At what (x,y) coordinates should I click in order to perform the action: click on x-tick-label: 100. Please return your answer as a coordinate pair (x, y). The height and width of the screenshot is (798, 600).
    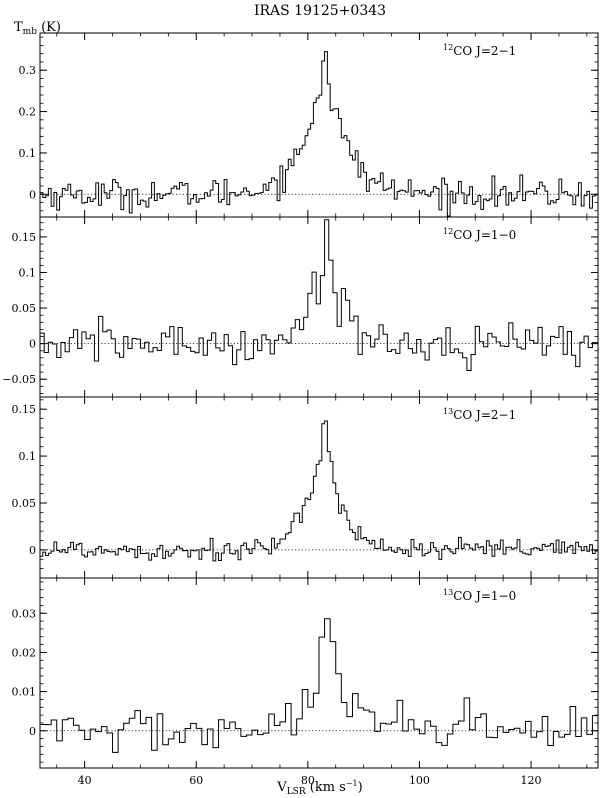
    Looking at the image, I should click on (419, 780).